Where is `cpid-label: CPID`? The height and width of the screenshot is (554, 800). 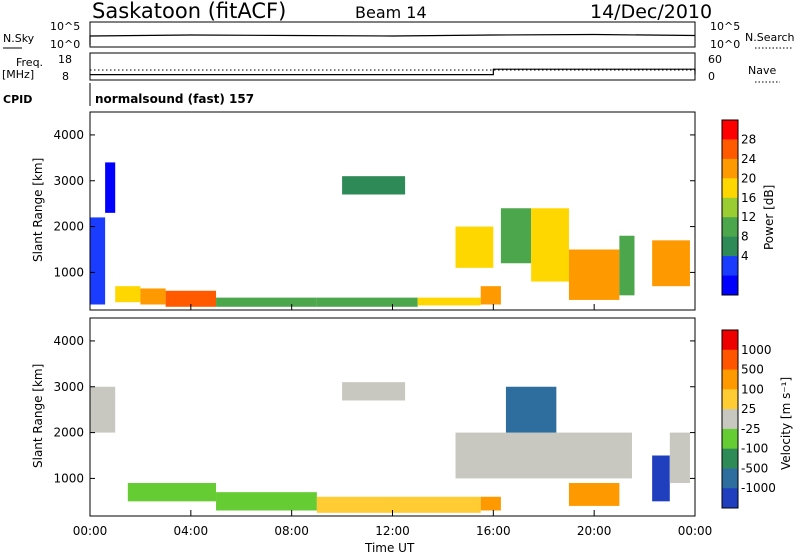 cpid-label: CPID is located at coordinates (17, 99).